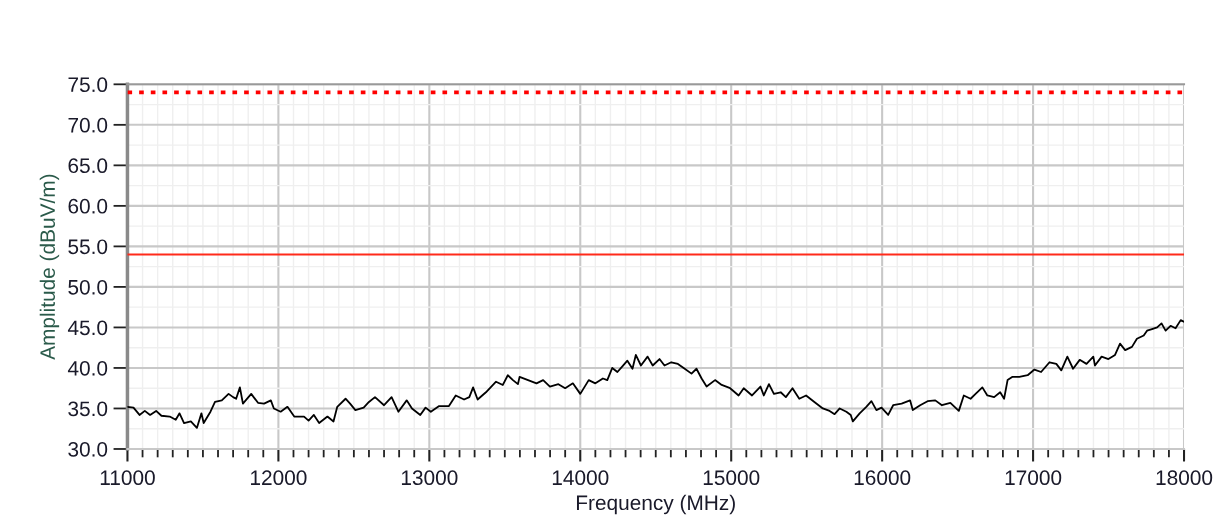 The width and height of the screenshot is (1215, 525). I want to click on x-tick-label: 17000, so click(1033, 478).